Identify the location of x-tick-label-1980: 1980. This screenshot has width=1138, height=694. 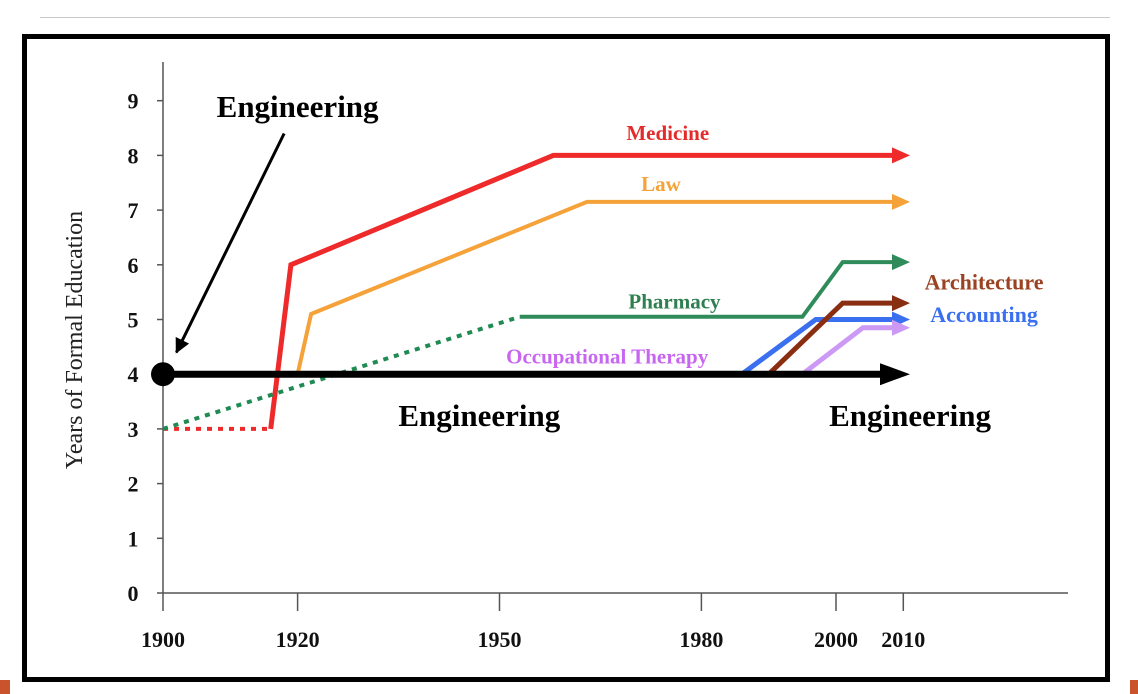
(701, 639).